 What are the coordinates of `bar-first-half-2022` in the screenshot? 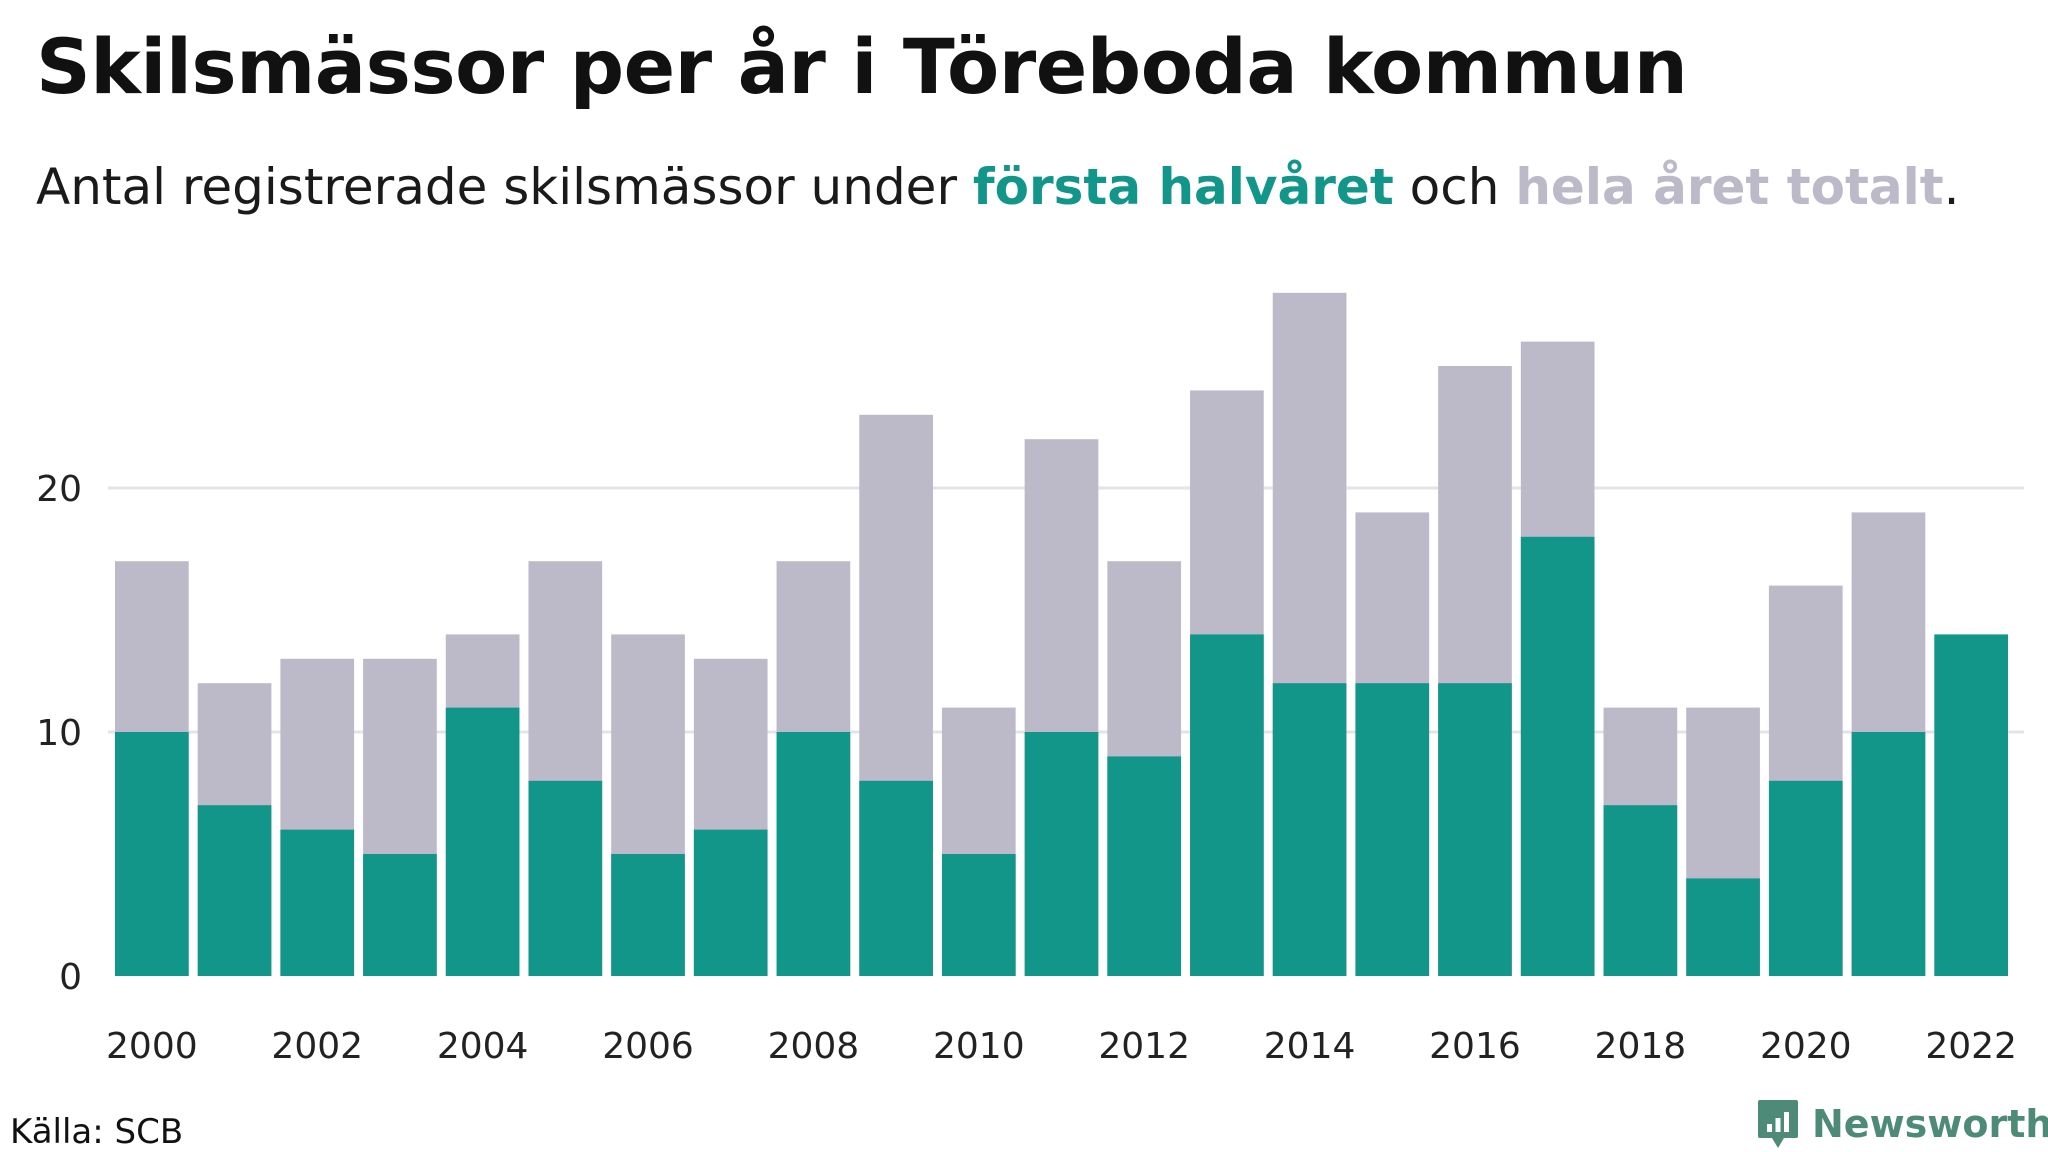 It's located at (1971, 805).